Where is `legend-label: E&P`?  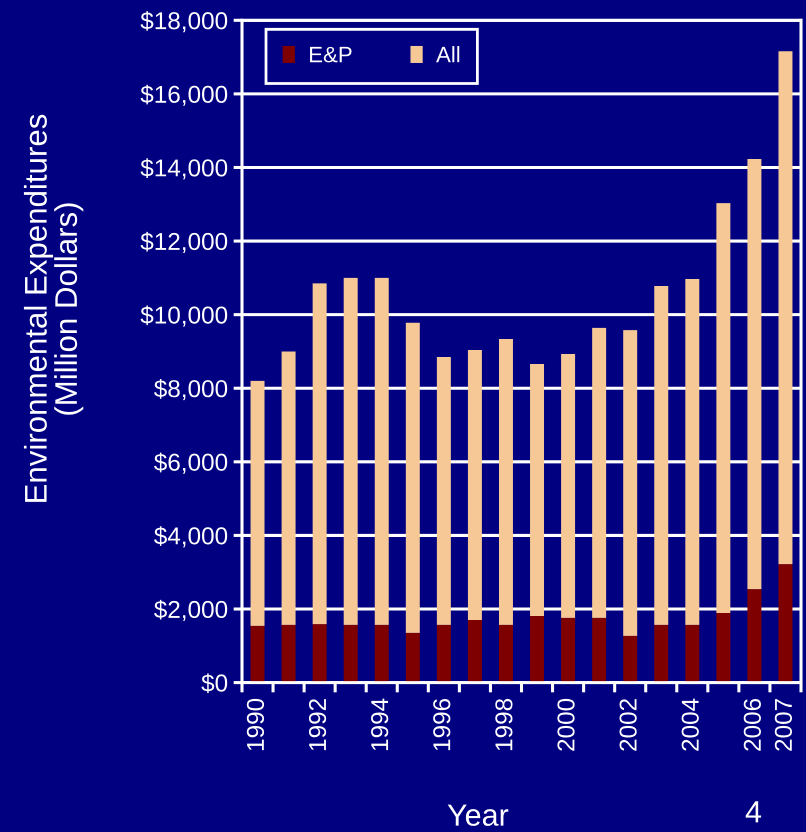
legend-label: E&P is located at coordinates (331, 54).